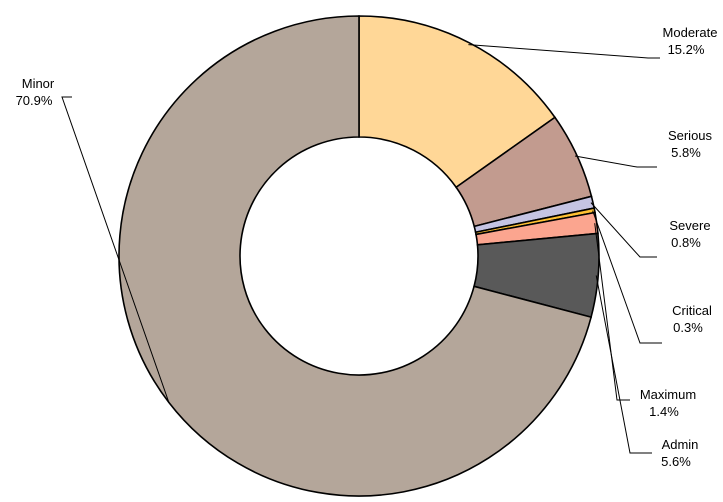 Image resolution: width=723 pixels, height=502 pixels. Describe the element at coordinates (564, 51) in the screenshot. I see `leader-line-moderate` at that location.